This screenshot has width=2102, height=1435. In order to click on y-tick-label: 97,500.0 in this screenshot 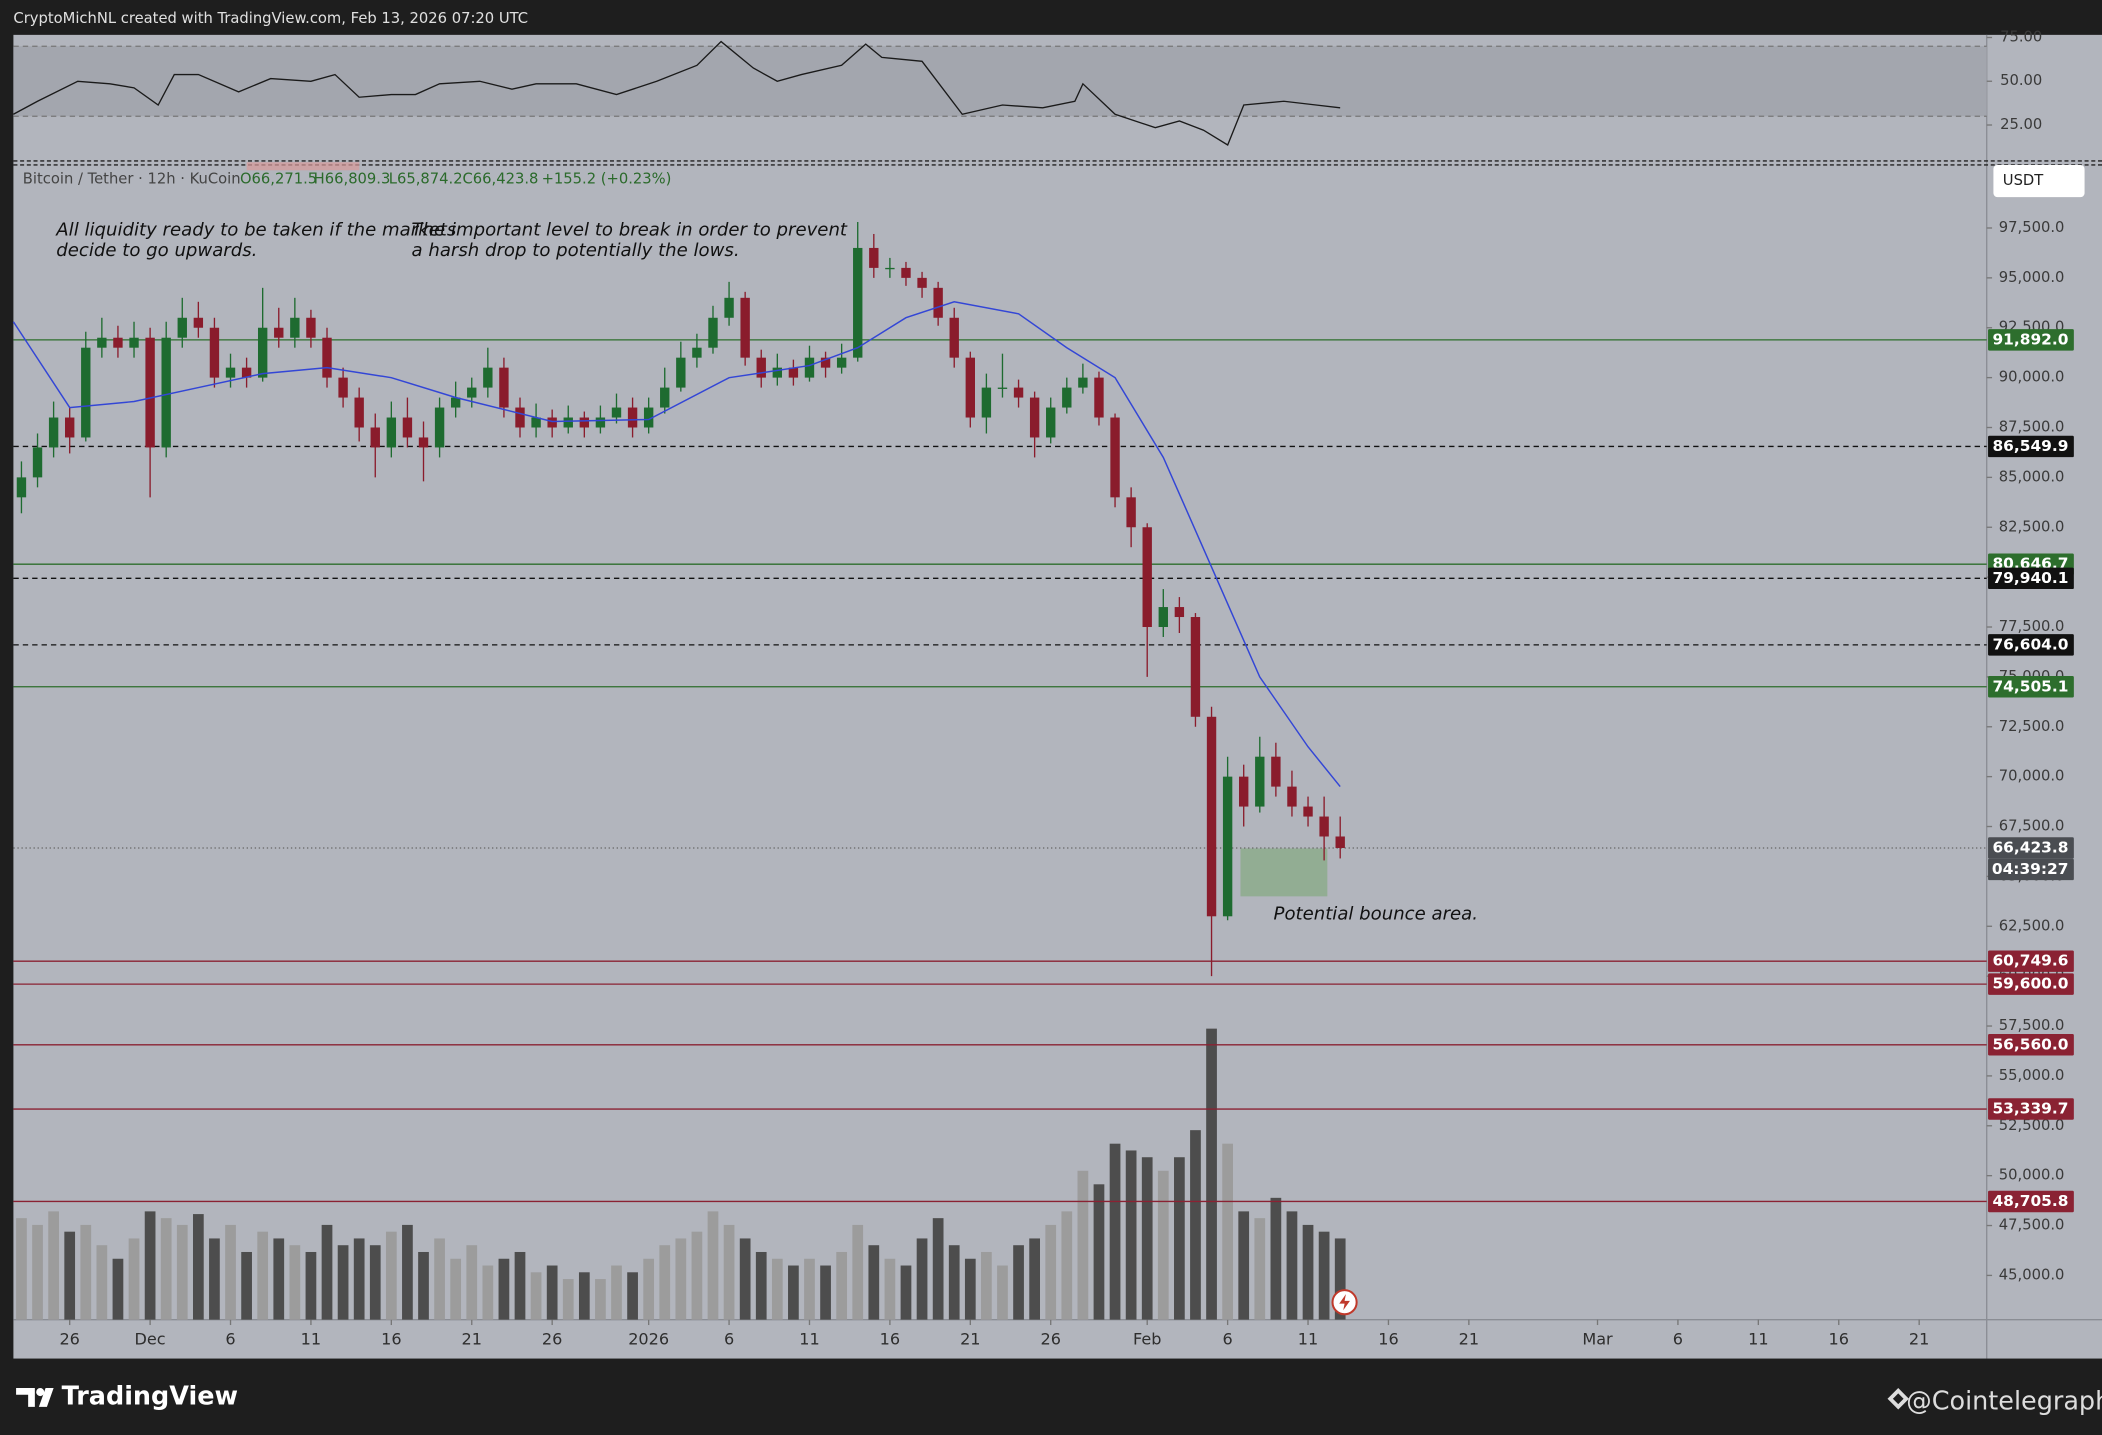, I will do `click(2032, 227)`.